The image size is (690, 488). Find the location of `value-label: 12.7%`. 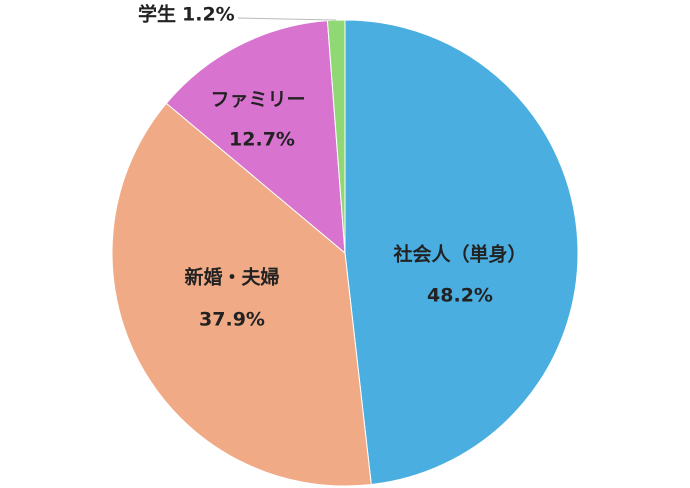

value-label: 12.7% is located at coordinates (262, 140).